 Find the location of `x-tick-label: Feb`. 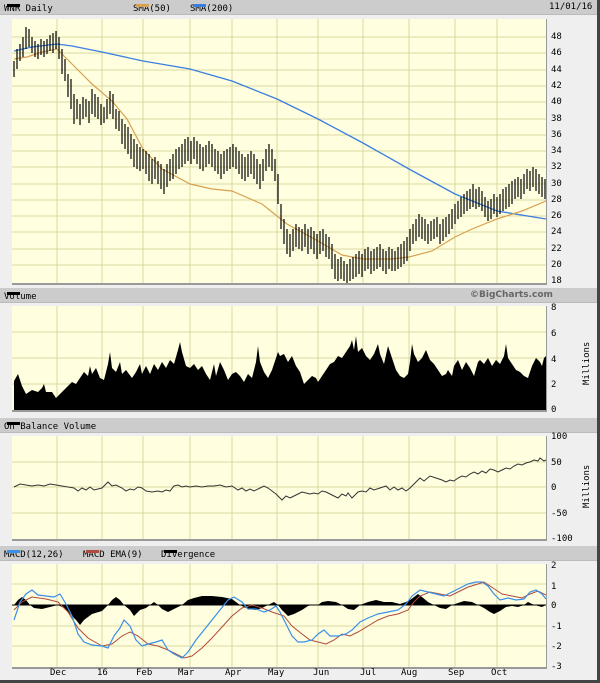

x-tick-label: Feb is located at coordinates (144, 673).